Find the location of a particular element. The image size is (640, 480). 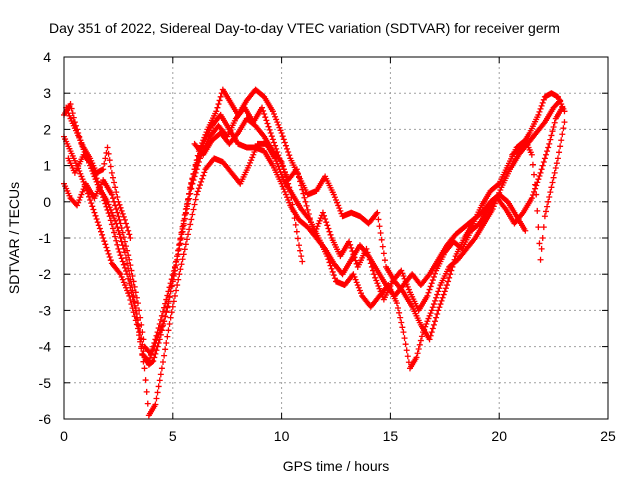

x-tick-label: 20 is located at coordinates (499, 436).